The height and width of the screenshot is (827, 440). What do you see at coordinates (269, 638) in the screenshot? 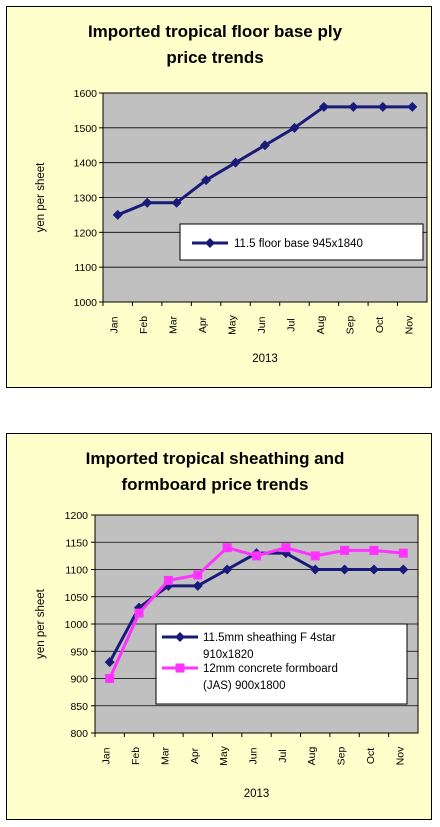
I see `legend-label-line-1: 11.5mm sheathing F 4star` at bounding box center [269, 638].